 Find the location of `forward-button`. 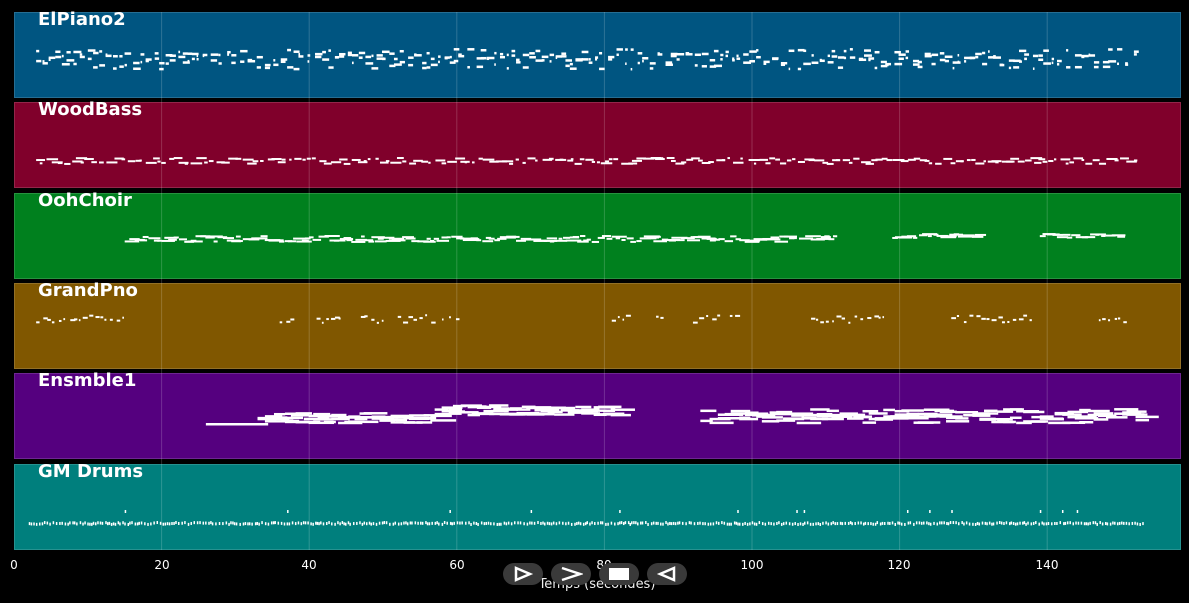

forward-button is located at coordinates (571, 574).